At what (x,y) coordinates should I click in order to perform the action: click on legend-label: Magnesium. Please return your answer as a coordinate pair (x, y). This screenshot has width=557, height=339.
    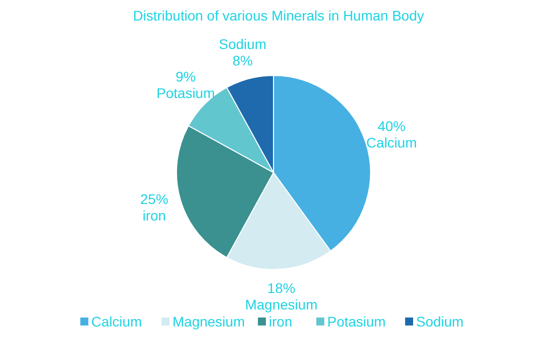
    Looking at the image, I should click on (208, 322).